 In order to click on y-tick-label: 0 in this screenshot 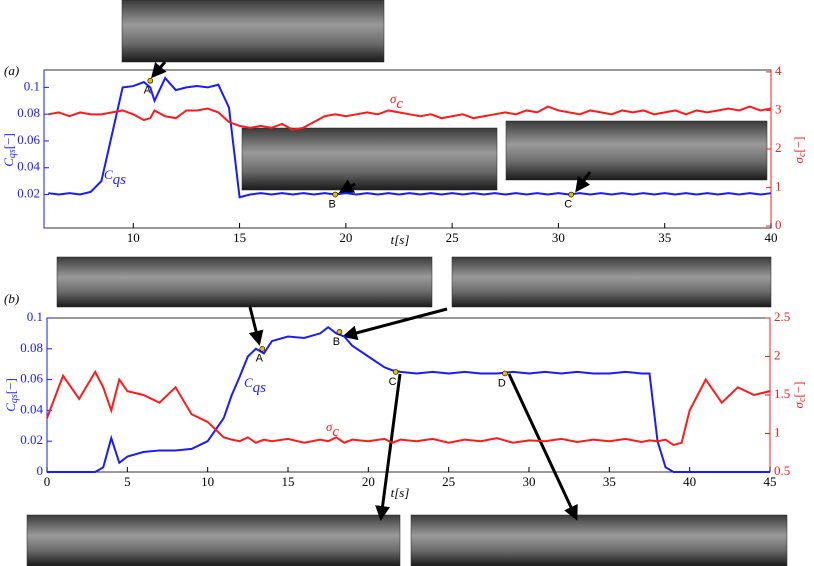, I will do `click(40, 470)`.